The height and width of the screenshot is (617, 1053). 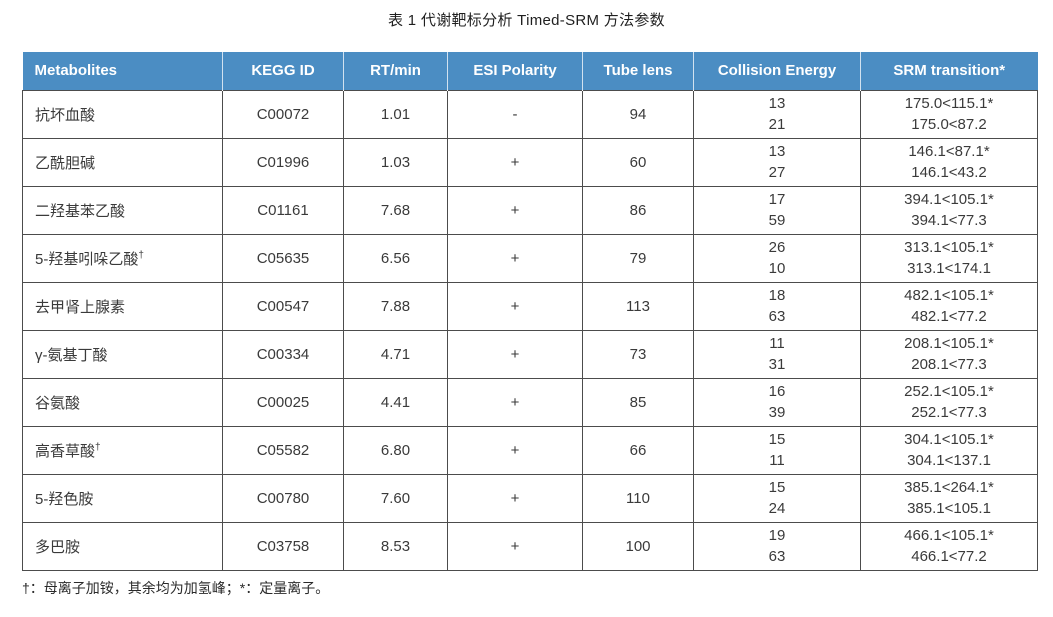 I want to click on cell-line: 482.1<77.2, so click(x=949, y=316).